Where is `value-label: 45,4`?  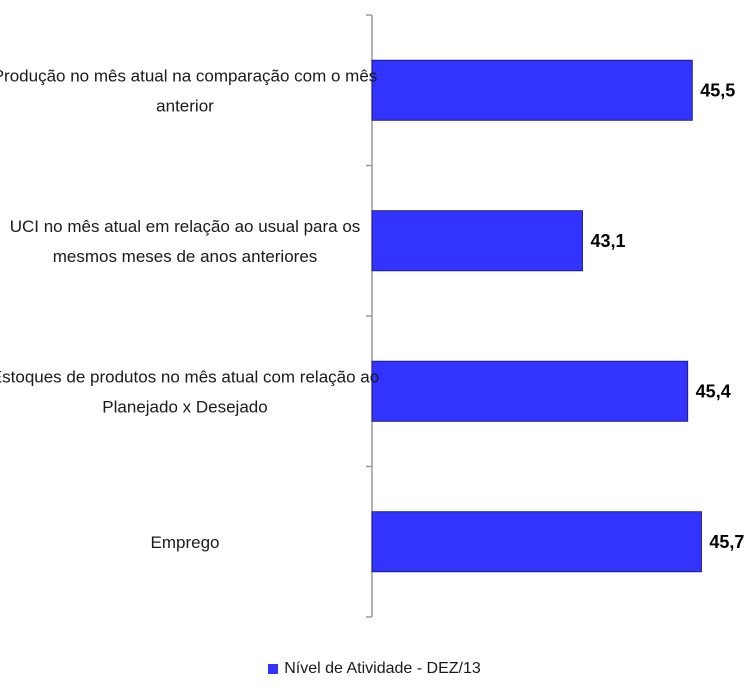
value-label: 45,4 is located at coordinates (713, 391).